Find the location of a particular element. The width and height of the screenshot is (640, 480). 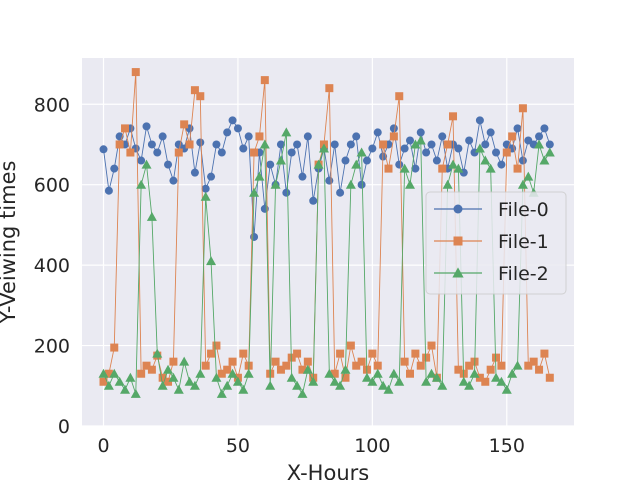

y-tick-label: 400 is located at coordinates (52, 266).